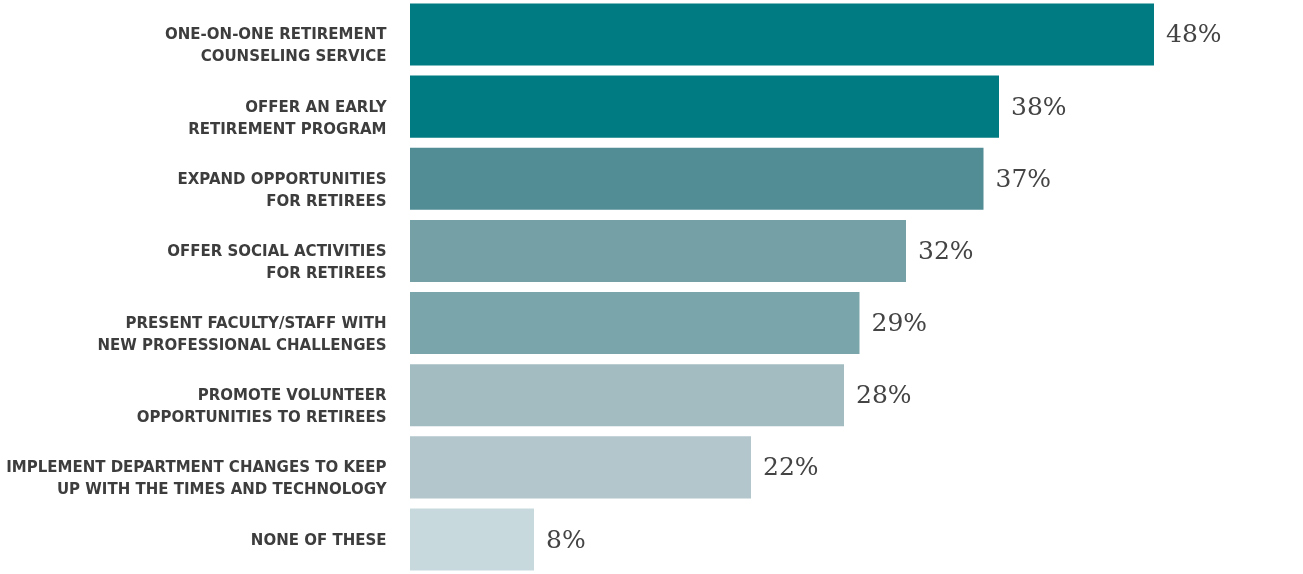  I want to click on y-tick-label: EXPAND OPPORTUNITIES FOR RETIREES, so click(282, 189).